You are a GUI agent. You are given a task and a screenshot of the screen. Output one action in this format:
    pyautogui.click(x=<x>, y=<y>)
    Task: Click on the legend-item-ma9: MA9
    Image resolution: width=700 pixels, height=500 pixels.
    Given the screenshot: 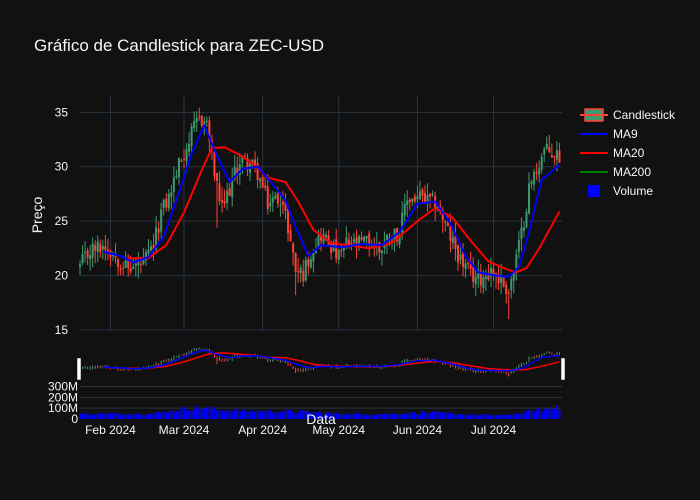 What is the action you would take?
    pyautogui.click(x=609, y=134)
    